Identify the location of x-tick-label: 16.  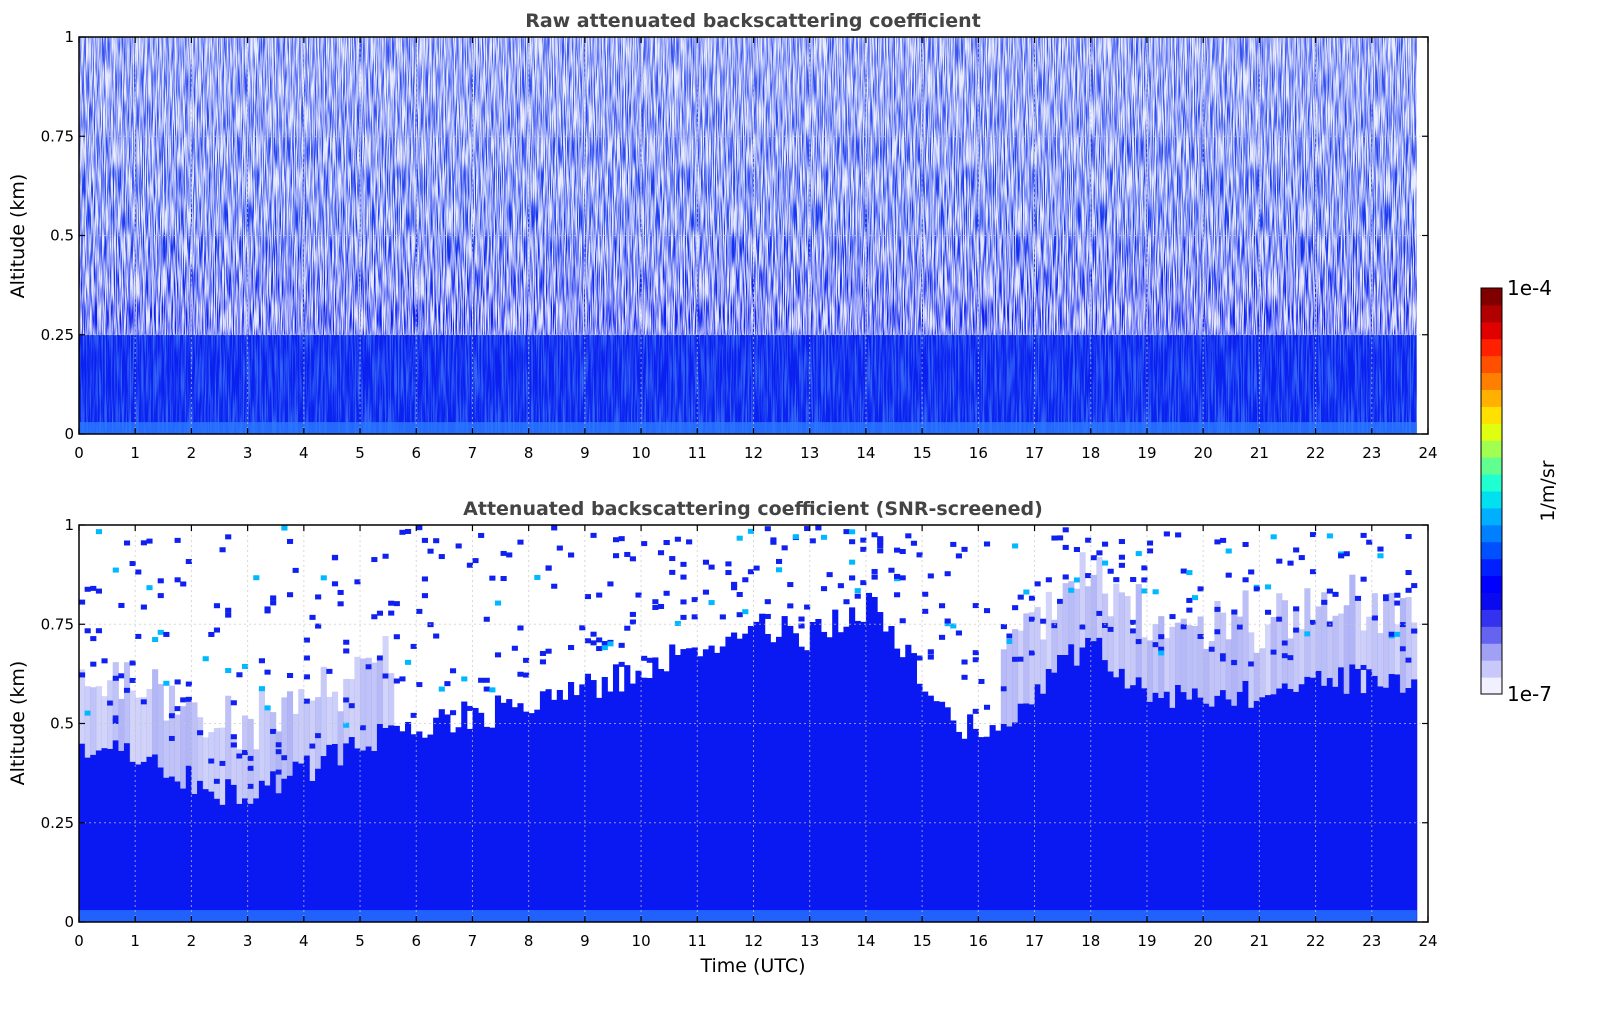
(978, 453).